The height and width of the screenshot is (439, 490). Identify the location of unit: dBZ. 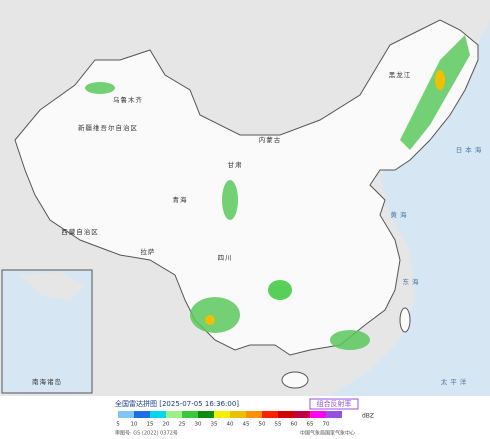
(368, 416).